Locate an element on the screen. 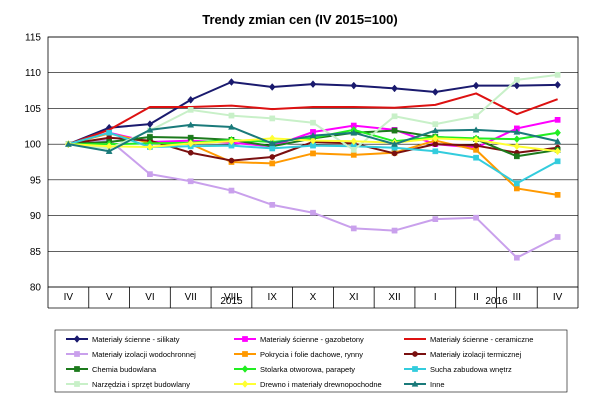  legend-item: Chemia budowlana is located at coordinates (111, 369).